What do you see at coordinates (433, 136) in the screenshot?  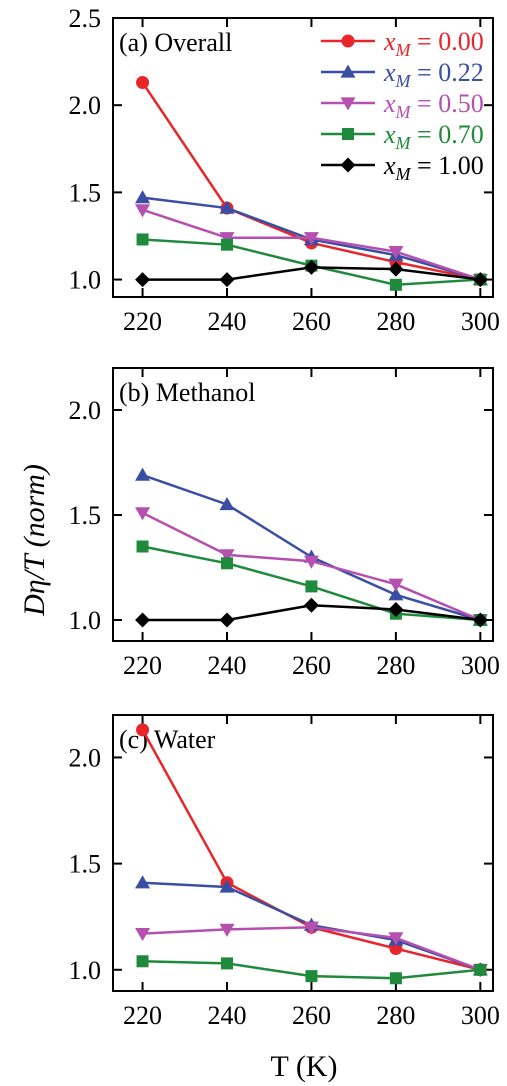 I see `legend-label: xM = 0.70` at bounding box center [433, 136].